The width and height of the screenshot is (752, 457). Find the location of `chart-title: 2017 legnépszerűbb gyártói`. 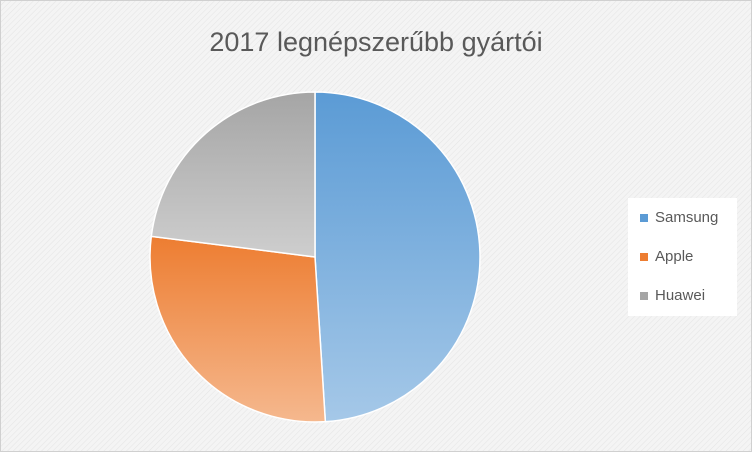

chart-title: 2017 legnépszerűbb gyártói is located at coordinates (375, 42).